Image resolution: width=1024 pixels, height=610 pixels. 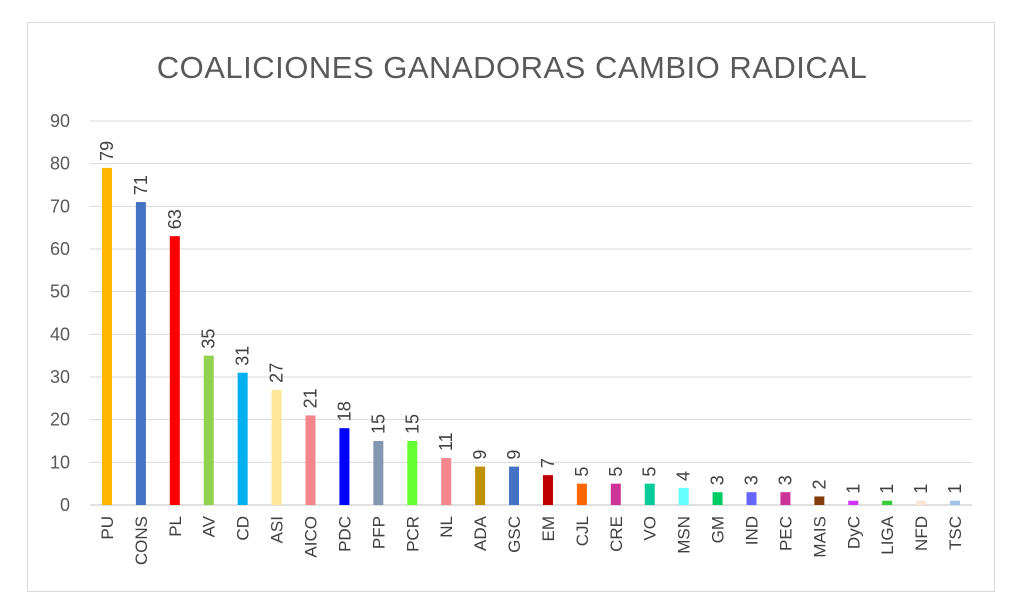 What do you see at coordinates (684, 476) in the screenshot?
I see `data-label: 4` at bounding box center [684, 476].